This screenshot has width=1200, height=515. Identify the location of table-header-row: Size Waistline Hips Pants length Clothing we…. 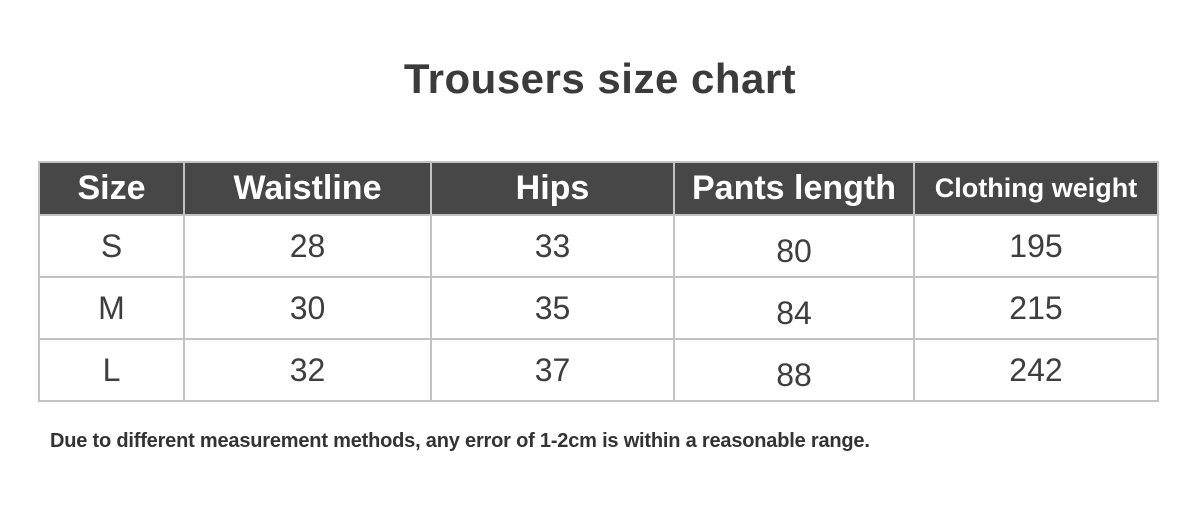
(598, 188).